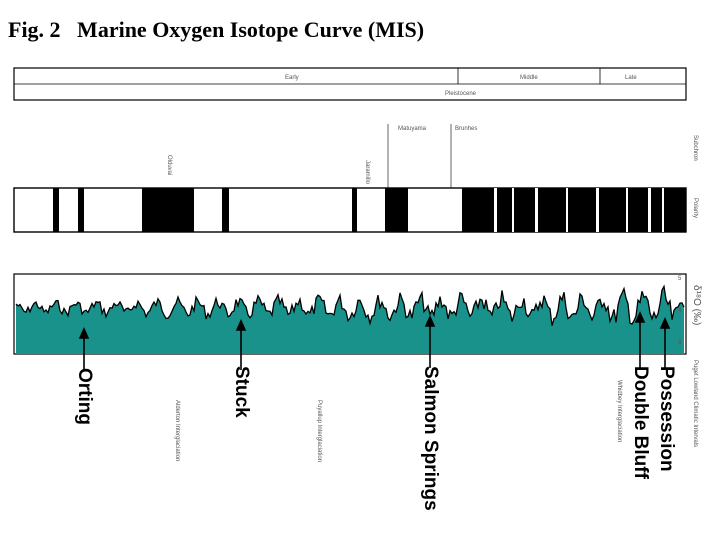 The image size is (720, 540). I want to click on arrow-orting, so click(84, 348).